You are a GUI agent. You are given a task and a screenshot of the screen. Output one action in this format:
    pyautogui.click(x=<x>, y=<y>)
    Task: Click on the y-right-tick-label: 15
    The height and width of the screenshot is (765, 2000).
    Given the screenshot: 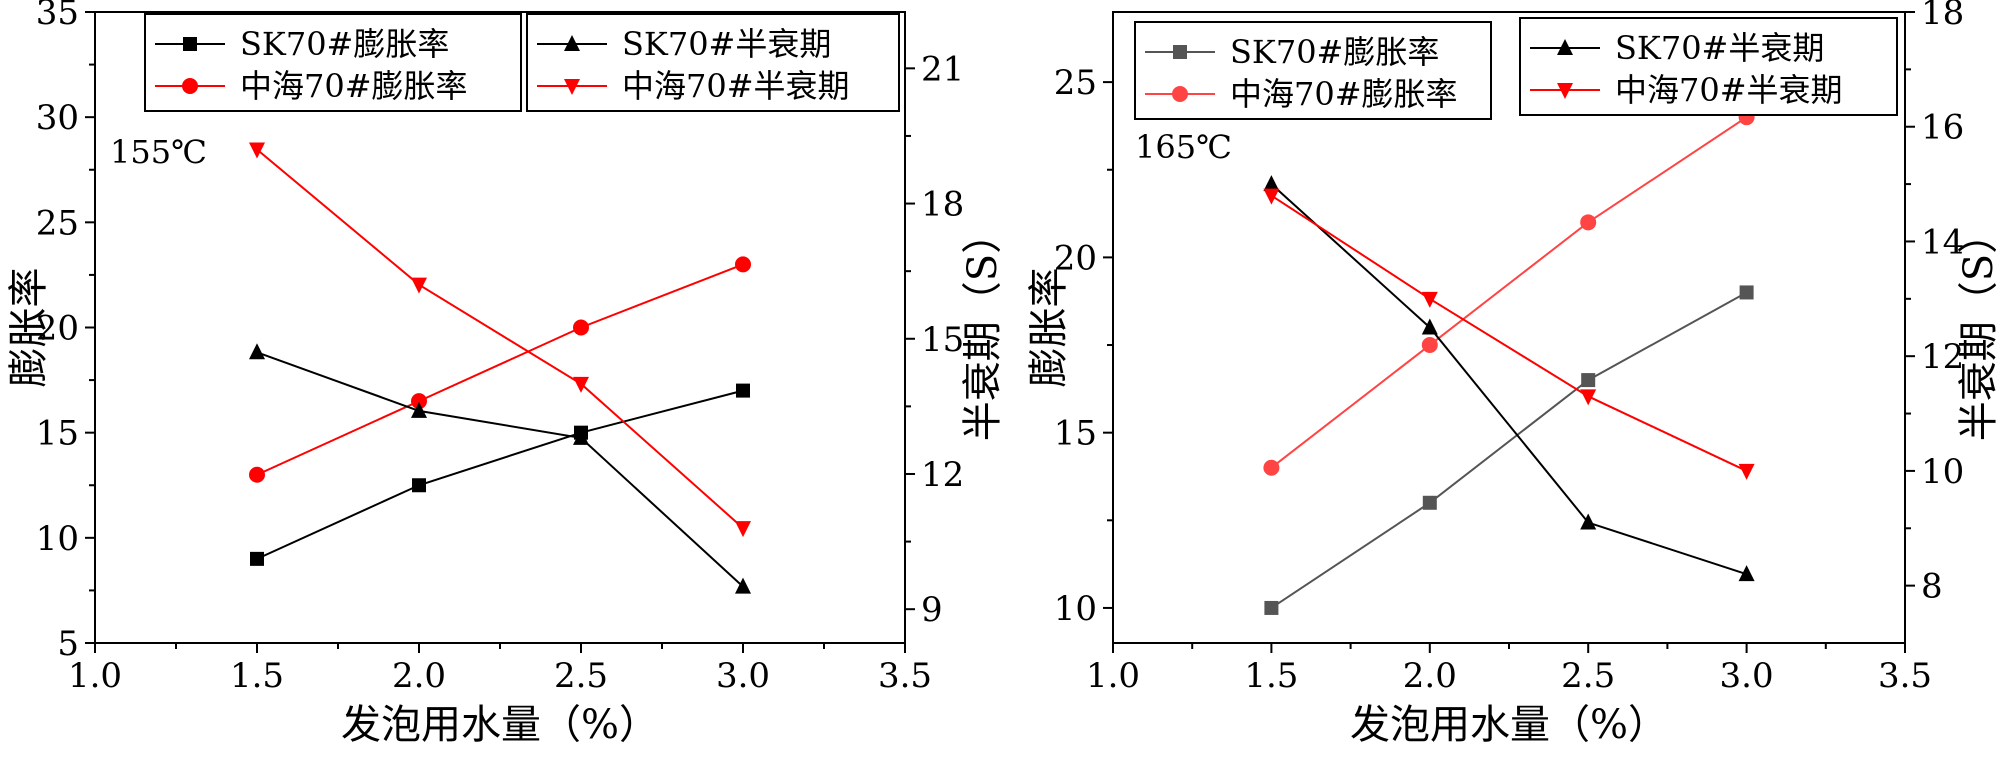 What is the action you would take?
    pyautogui.click(x=942, y=340)
    